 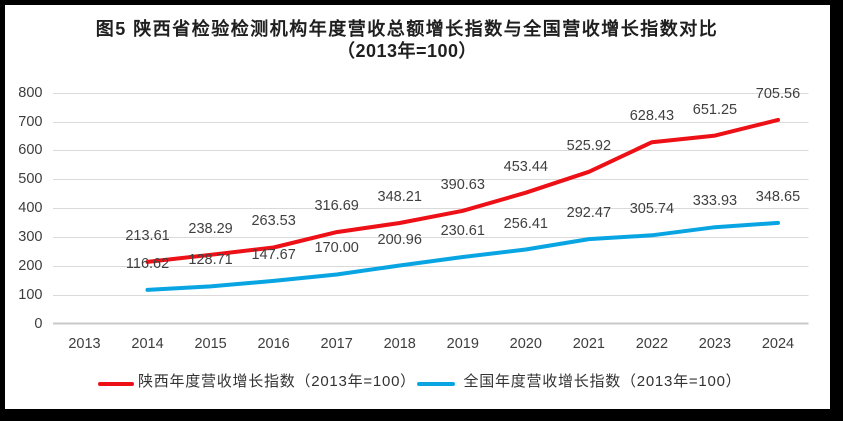 What do you see at coordinates (210, 228) in the screenshot?
I see `data-label-s0: 238.29` at bounding box center [210, 228].